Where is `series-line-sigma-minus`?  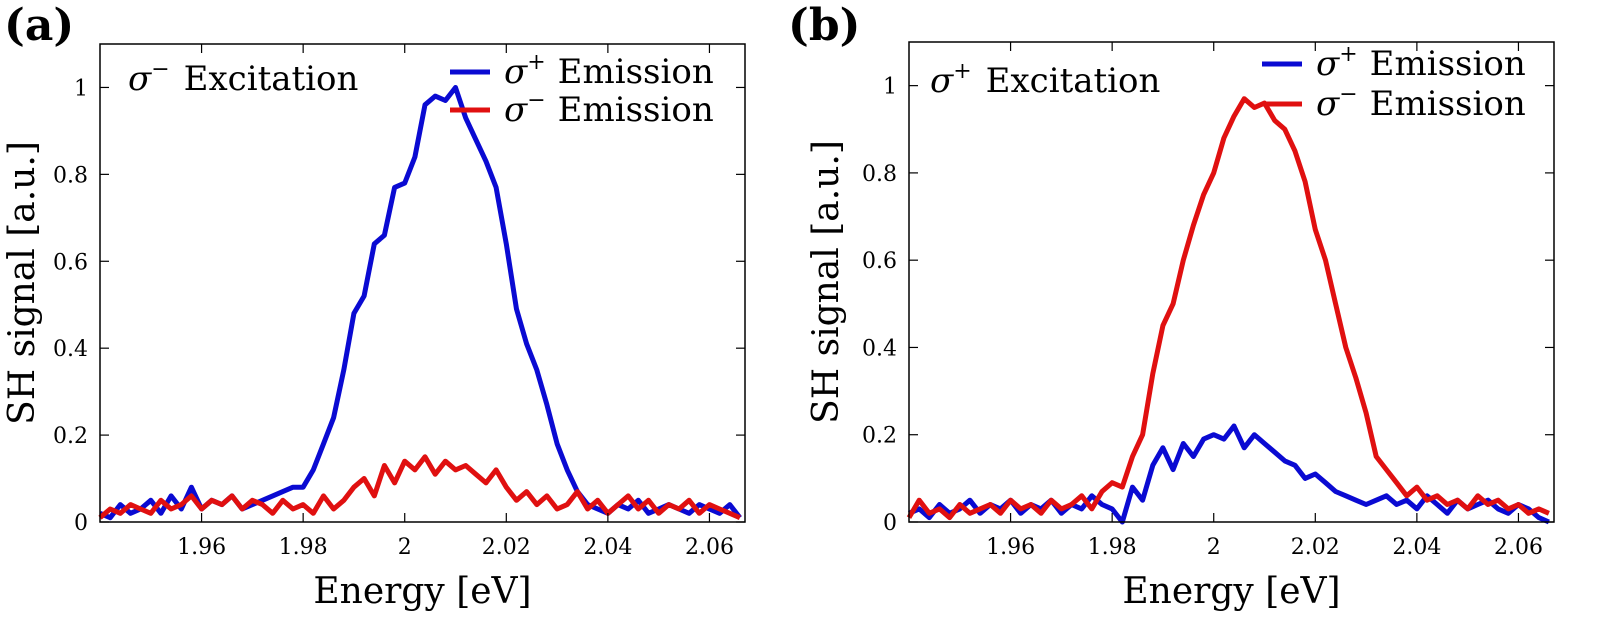 series-line-sigma-minus is located at coordinates (419, 487).